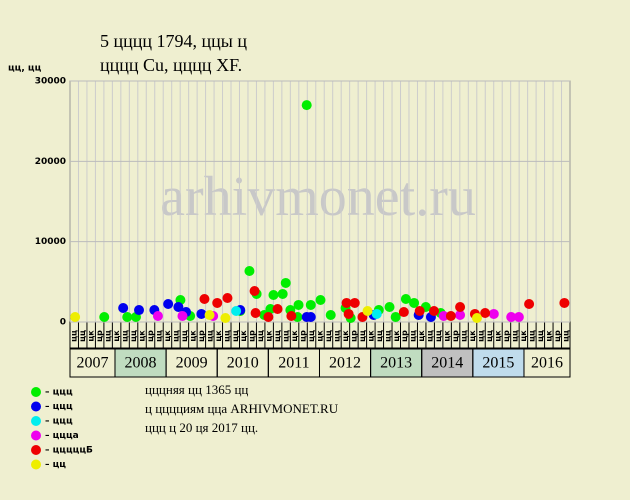 The width and height of the screenshot is (630, 500). Describe the element at coordinates (69, 451) in the screenshot. I see `legend-label: – цццццБ` at that location.